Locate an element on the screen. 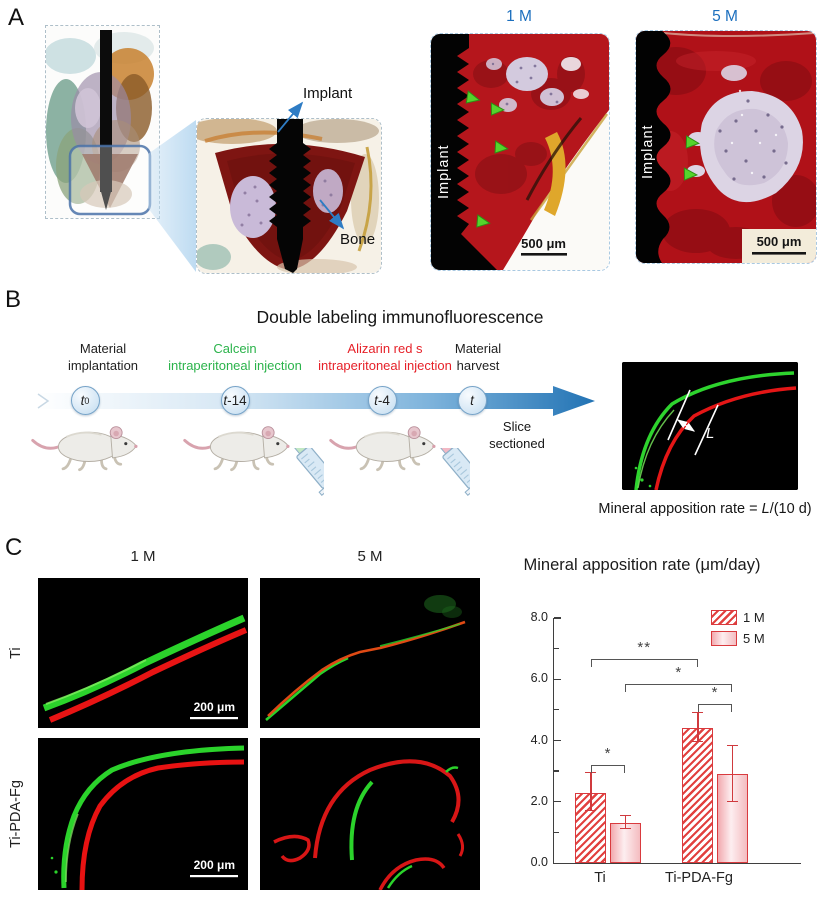  double-label-fluorescence-image: L is located at coordinates (710, 426).